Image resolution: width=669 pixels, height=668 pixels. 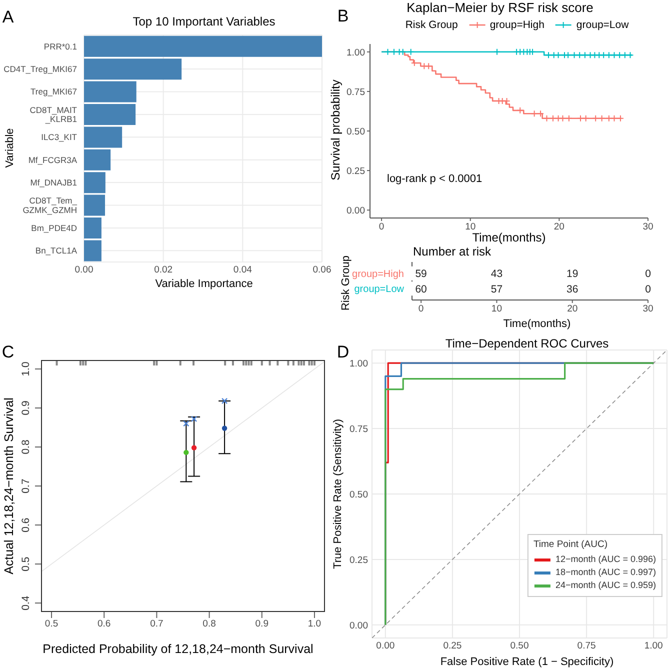 What do you see at coordinates (26, 369) in the screenshot?
I see `y-tick-label: 1.0` at bounding box center [26, 369].